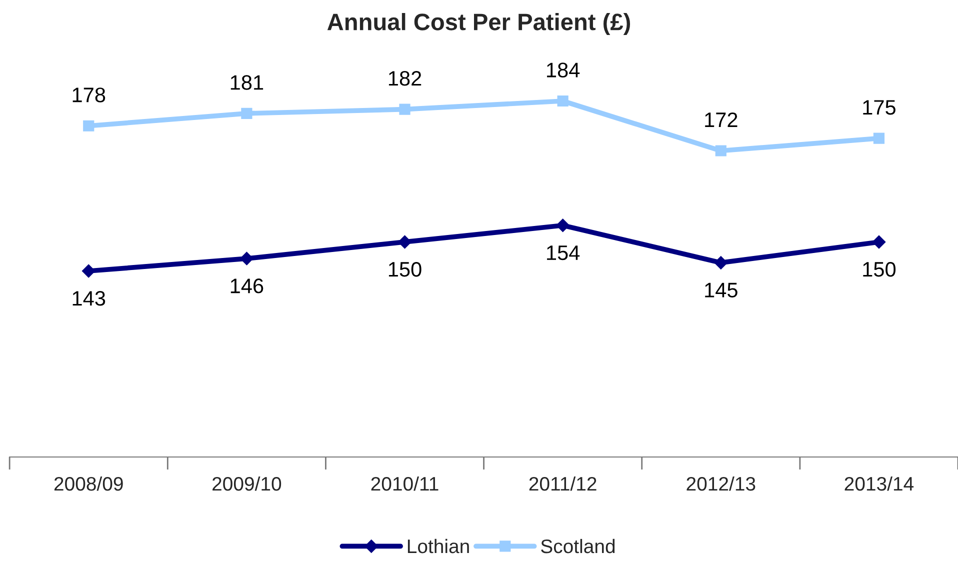  I want to click on x-tick-label: 2011/12, so click(562, 483).